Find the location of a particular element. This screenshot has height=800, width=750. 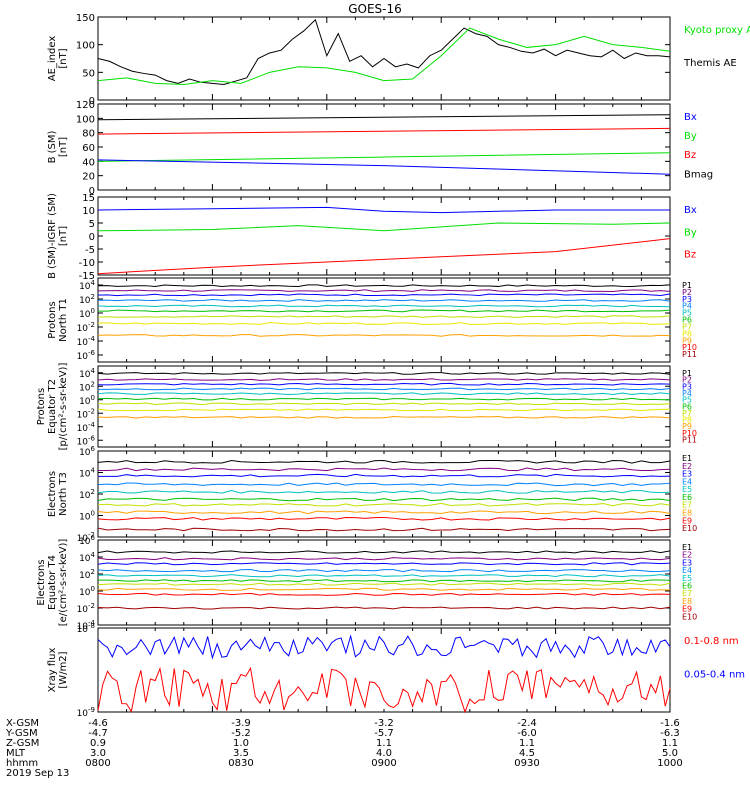

legend-entry: Themis AE is located at coordinates (710, 63).